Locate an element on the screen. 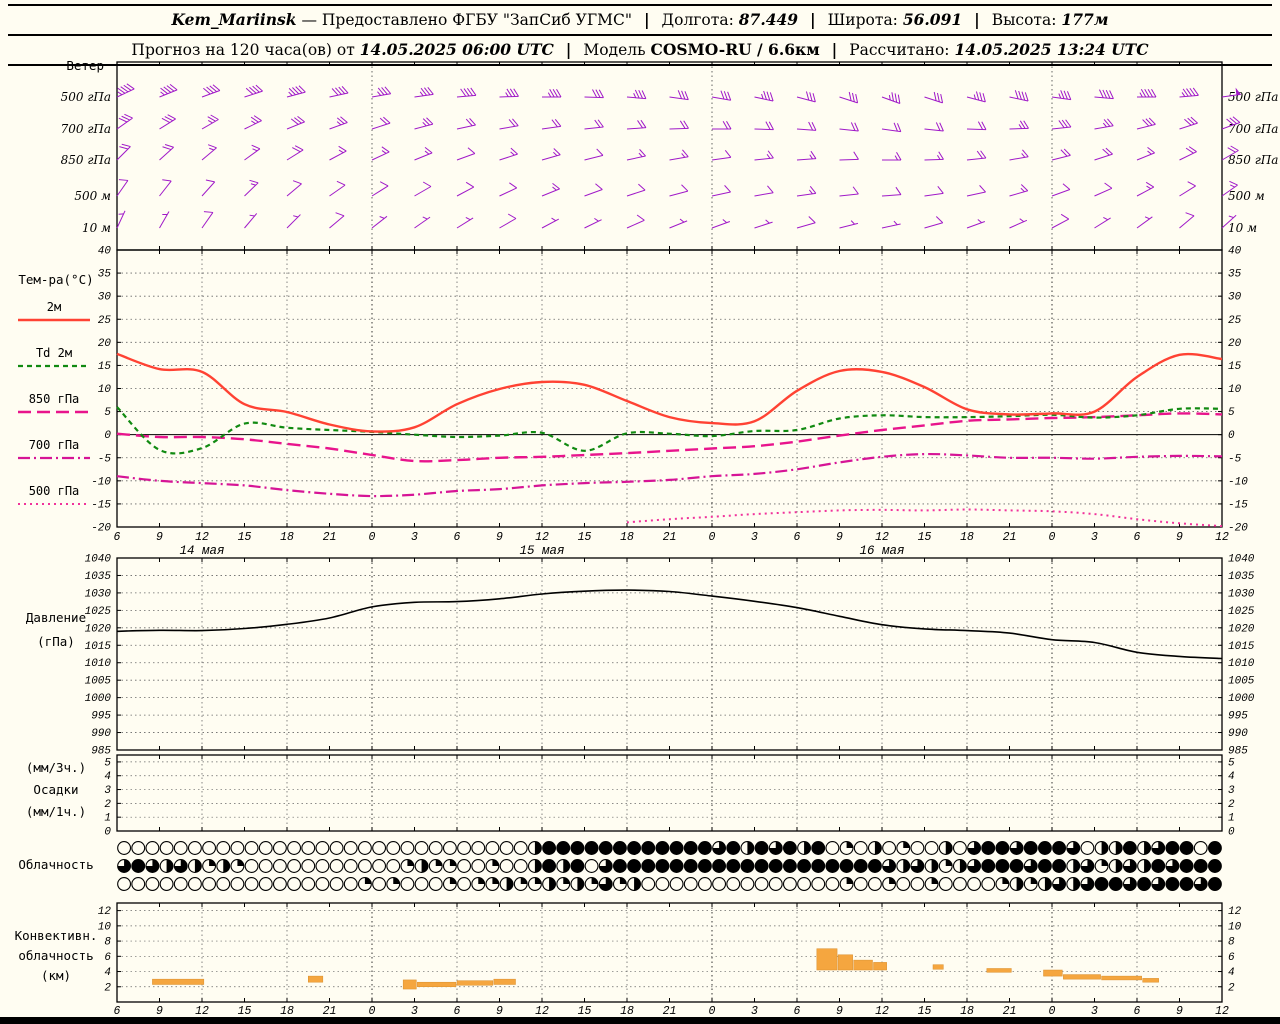  wind-barbs is located at coordinates (678, 156).